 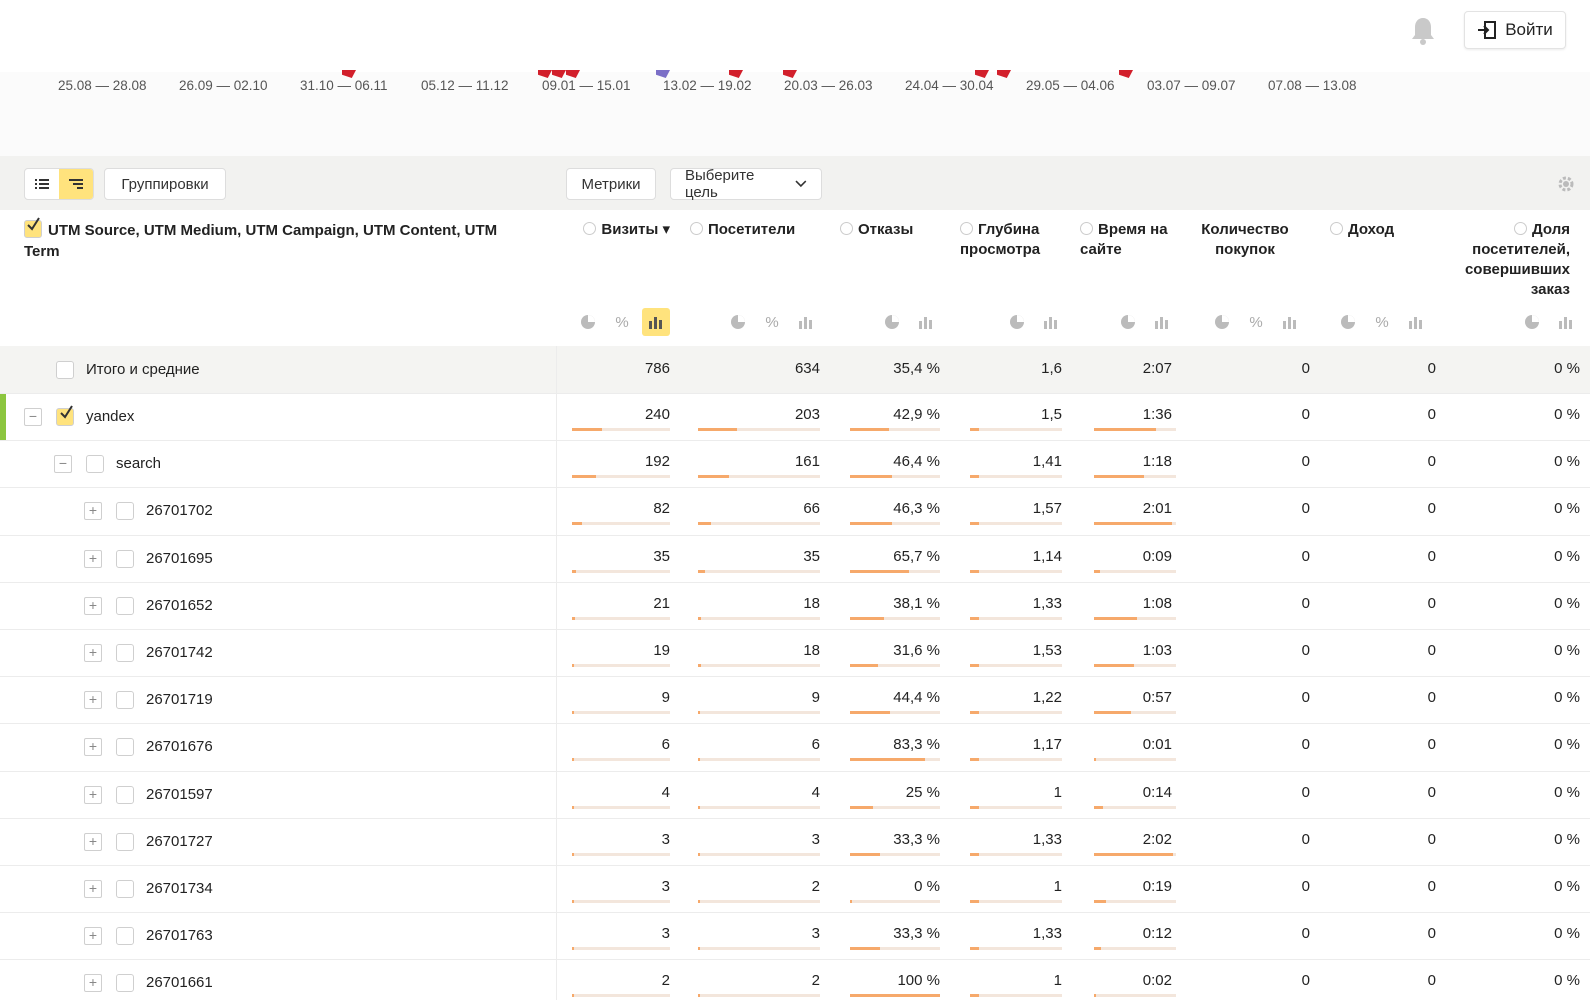 I want to click on dimension-checkbox, so click(x=33, y=227).